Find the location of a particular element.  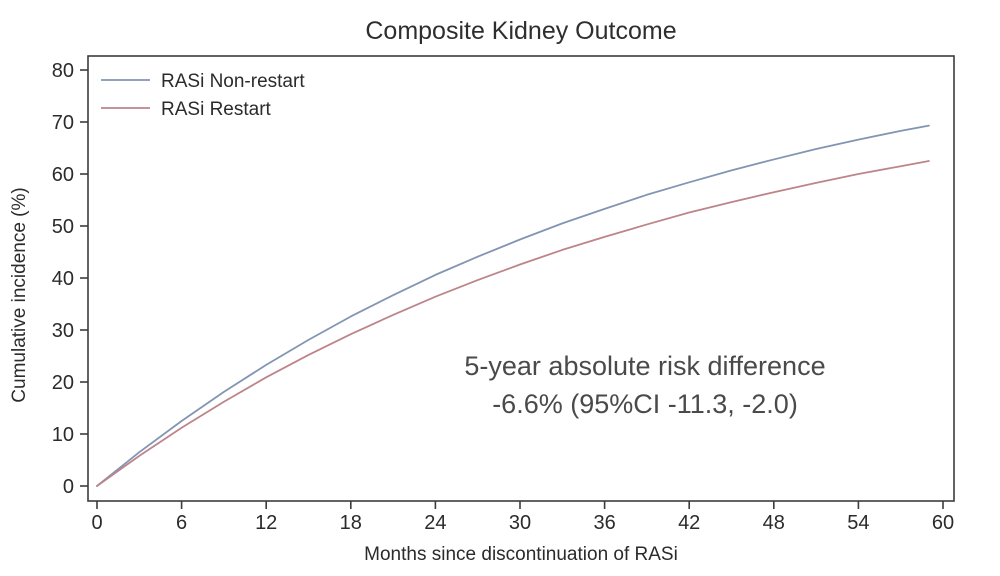

x-tick-label: 30 is located at coordinates (520, 523).